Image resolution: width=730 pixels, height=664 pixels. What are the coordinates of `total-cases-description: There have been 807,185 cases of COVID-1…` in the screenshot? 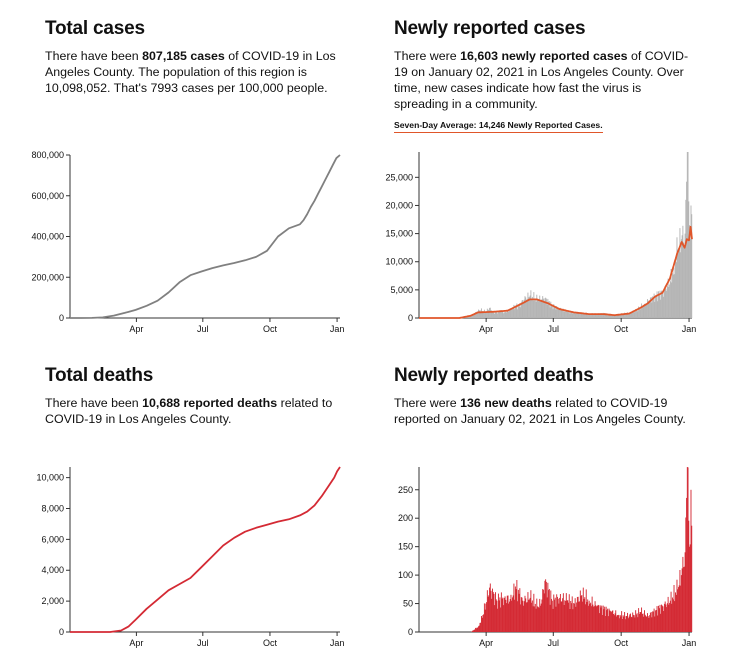 It's located at (195, 72).